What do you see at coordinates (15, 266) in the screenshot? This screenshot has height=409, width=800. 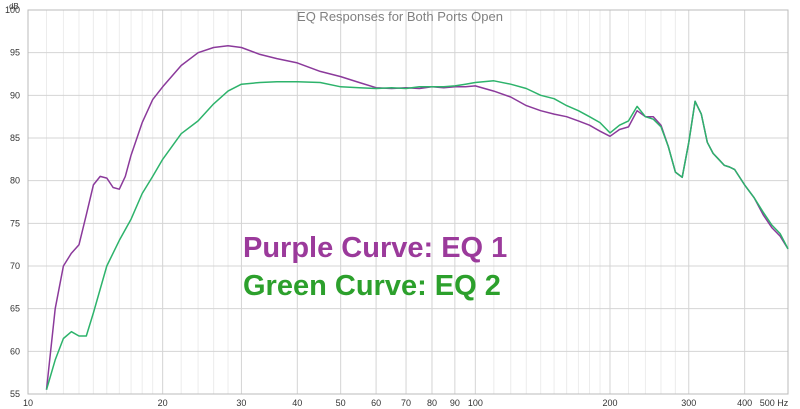 I see `y-tick-label: 70` at bounding box center [15, 266].